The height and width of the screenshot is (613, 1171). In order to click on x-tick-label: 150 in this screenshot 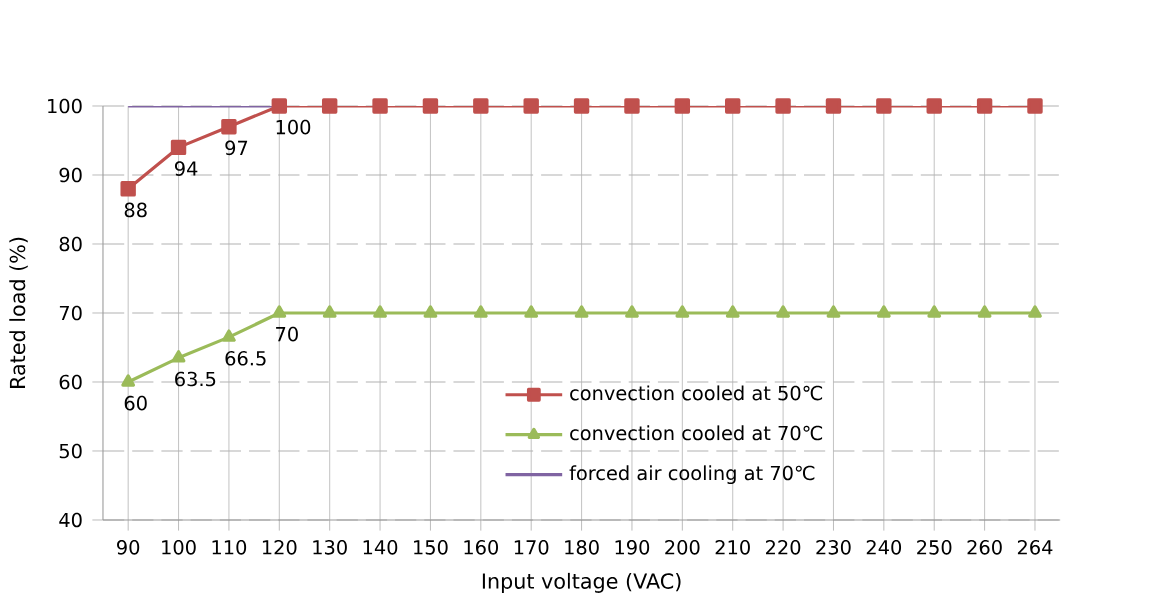, I will do `click(431, 547)`.